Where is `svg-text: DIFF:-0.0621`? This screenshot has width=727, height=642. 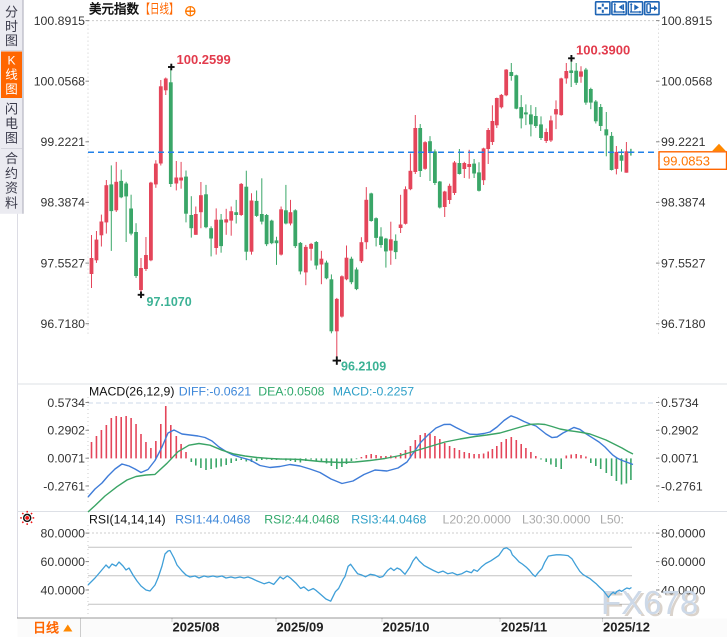
svg-text: DIFF:-0.0621 is located at coordinates (215, 392).